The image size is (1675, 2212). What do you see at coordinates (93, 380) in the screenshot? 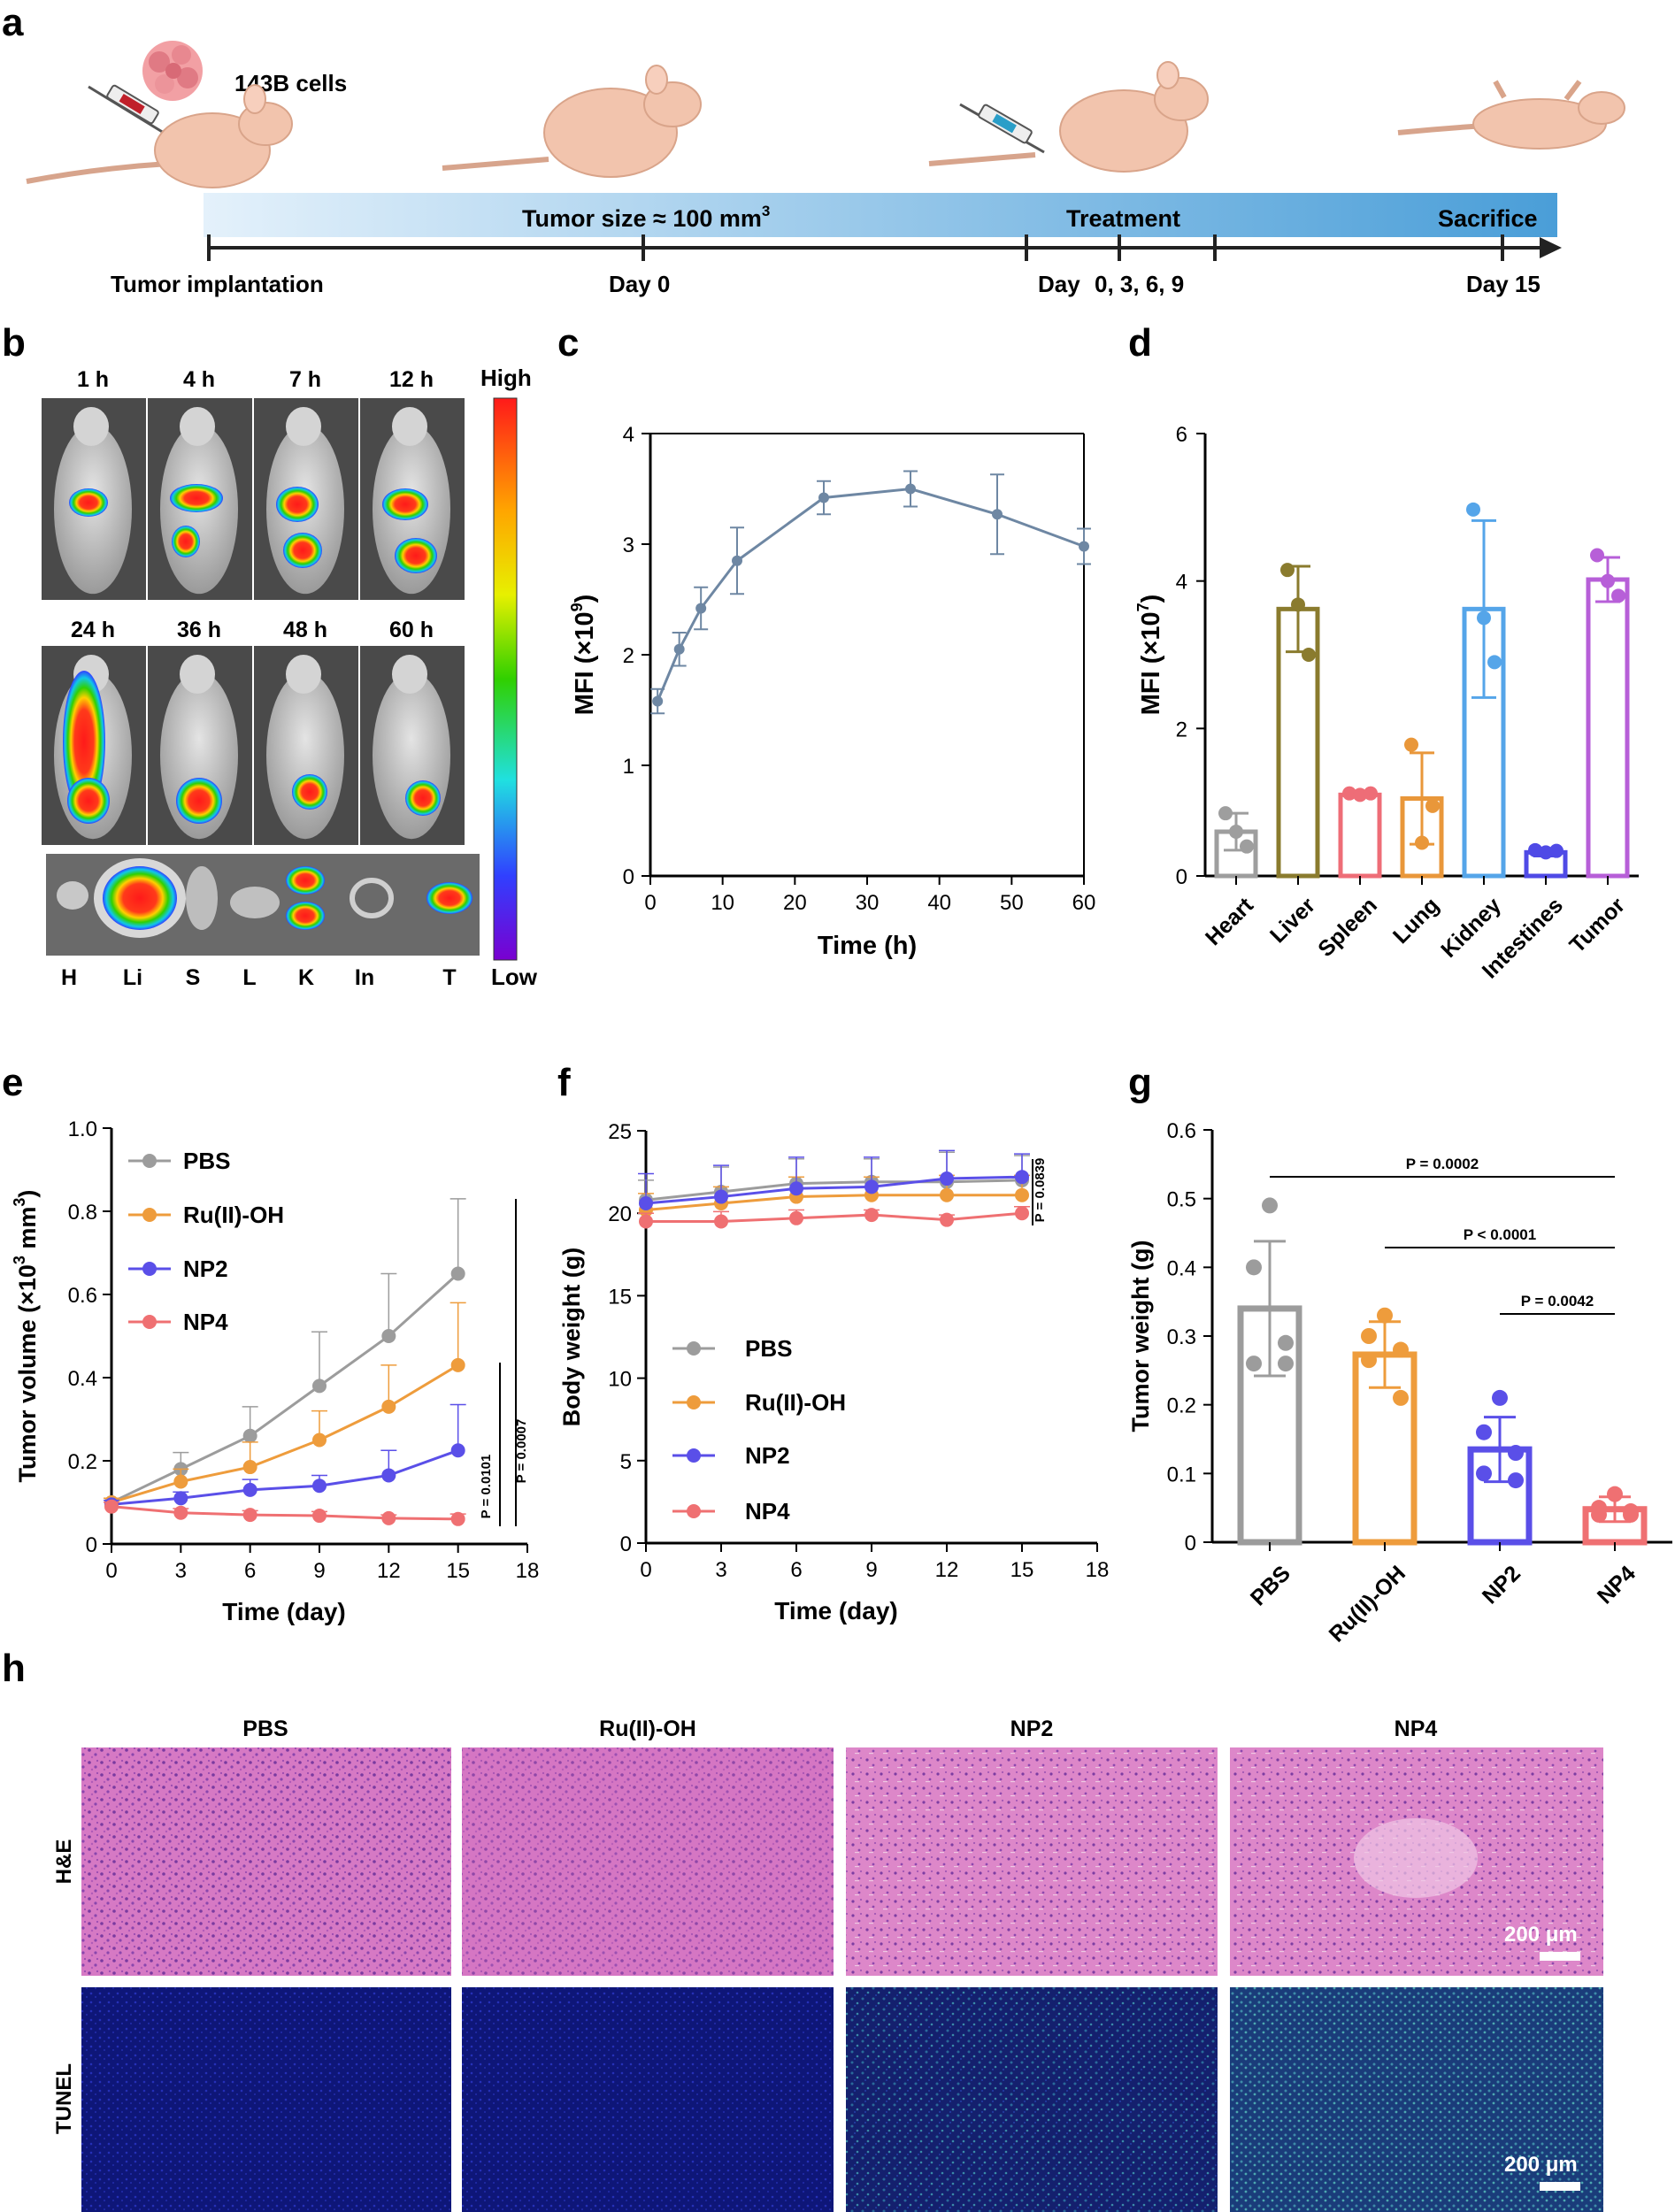
I see `timepoint-label: 1 h` at bounding box center [93, 380].